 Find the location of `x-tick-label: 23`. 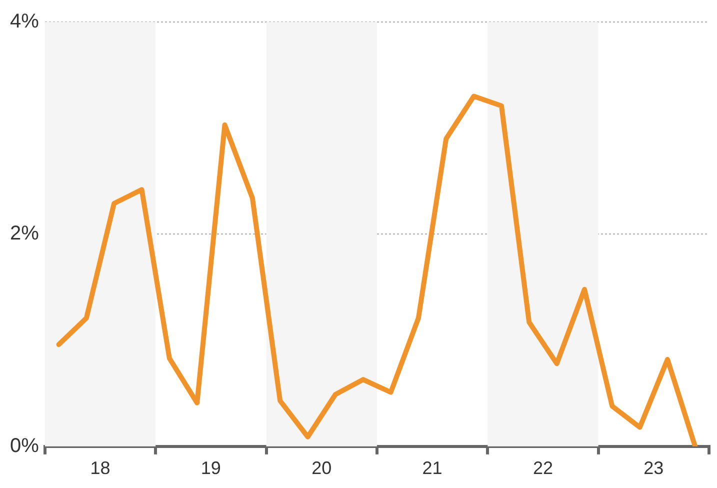

x-tick-label: 23 is located at coordinates (654, 468).